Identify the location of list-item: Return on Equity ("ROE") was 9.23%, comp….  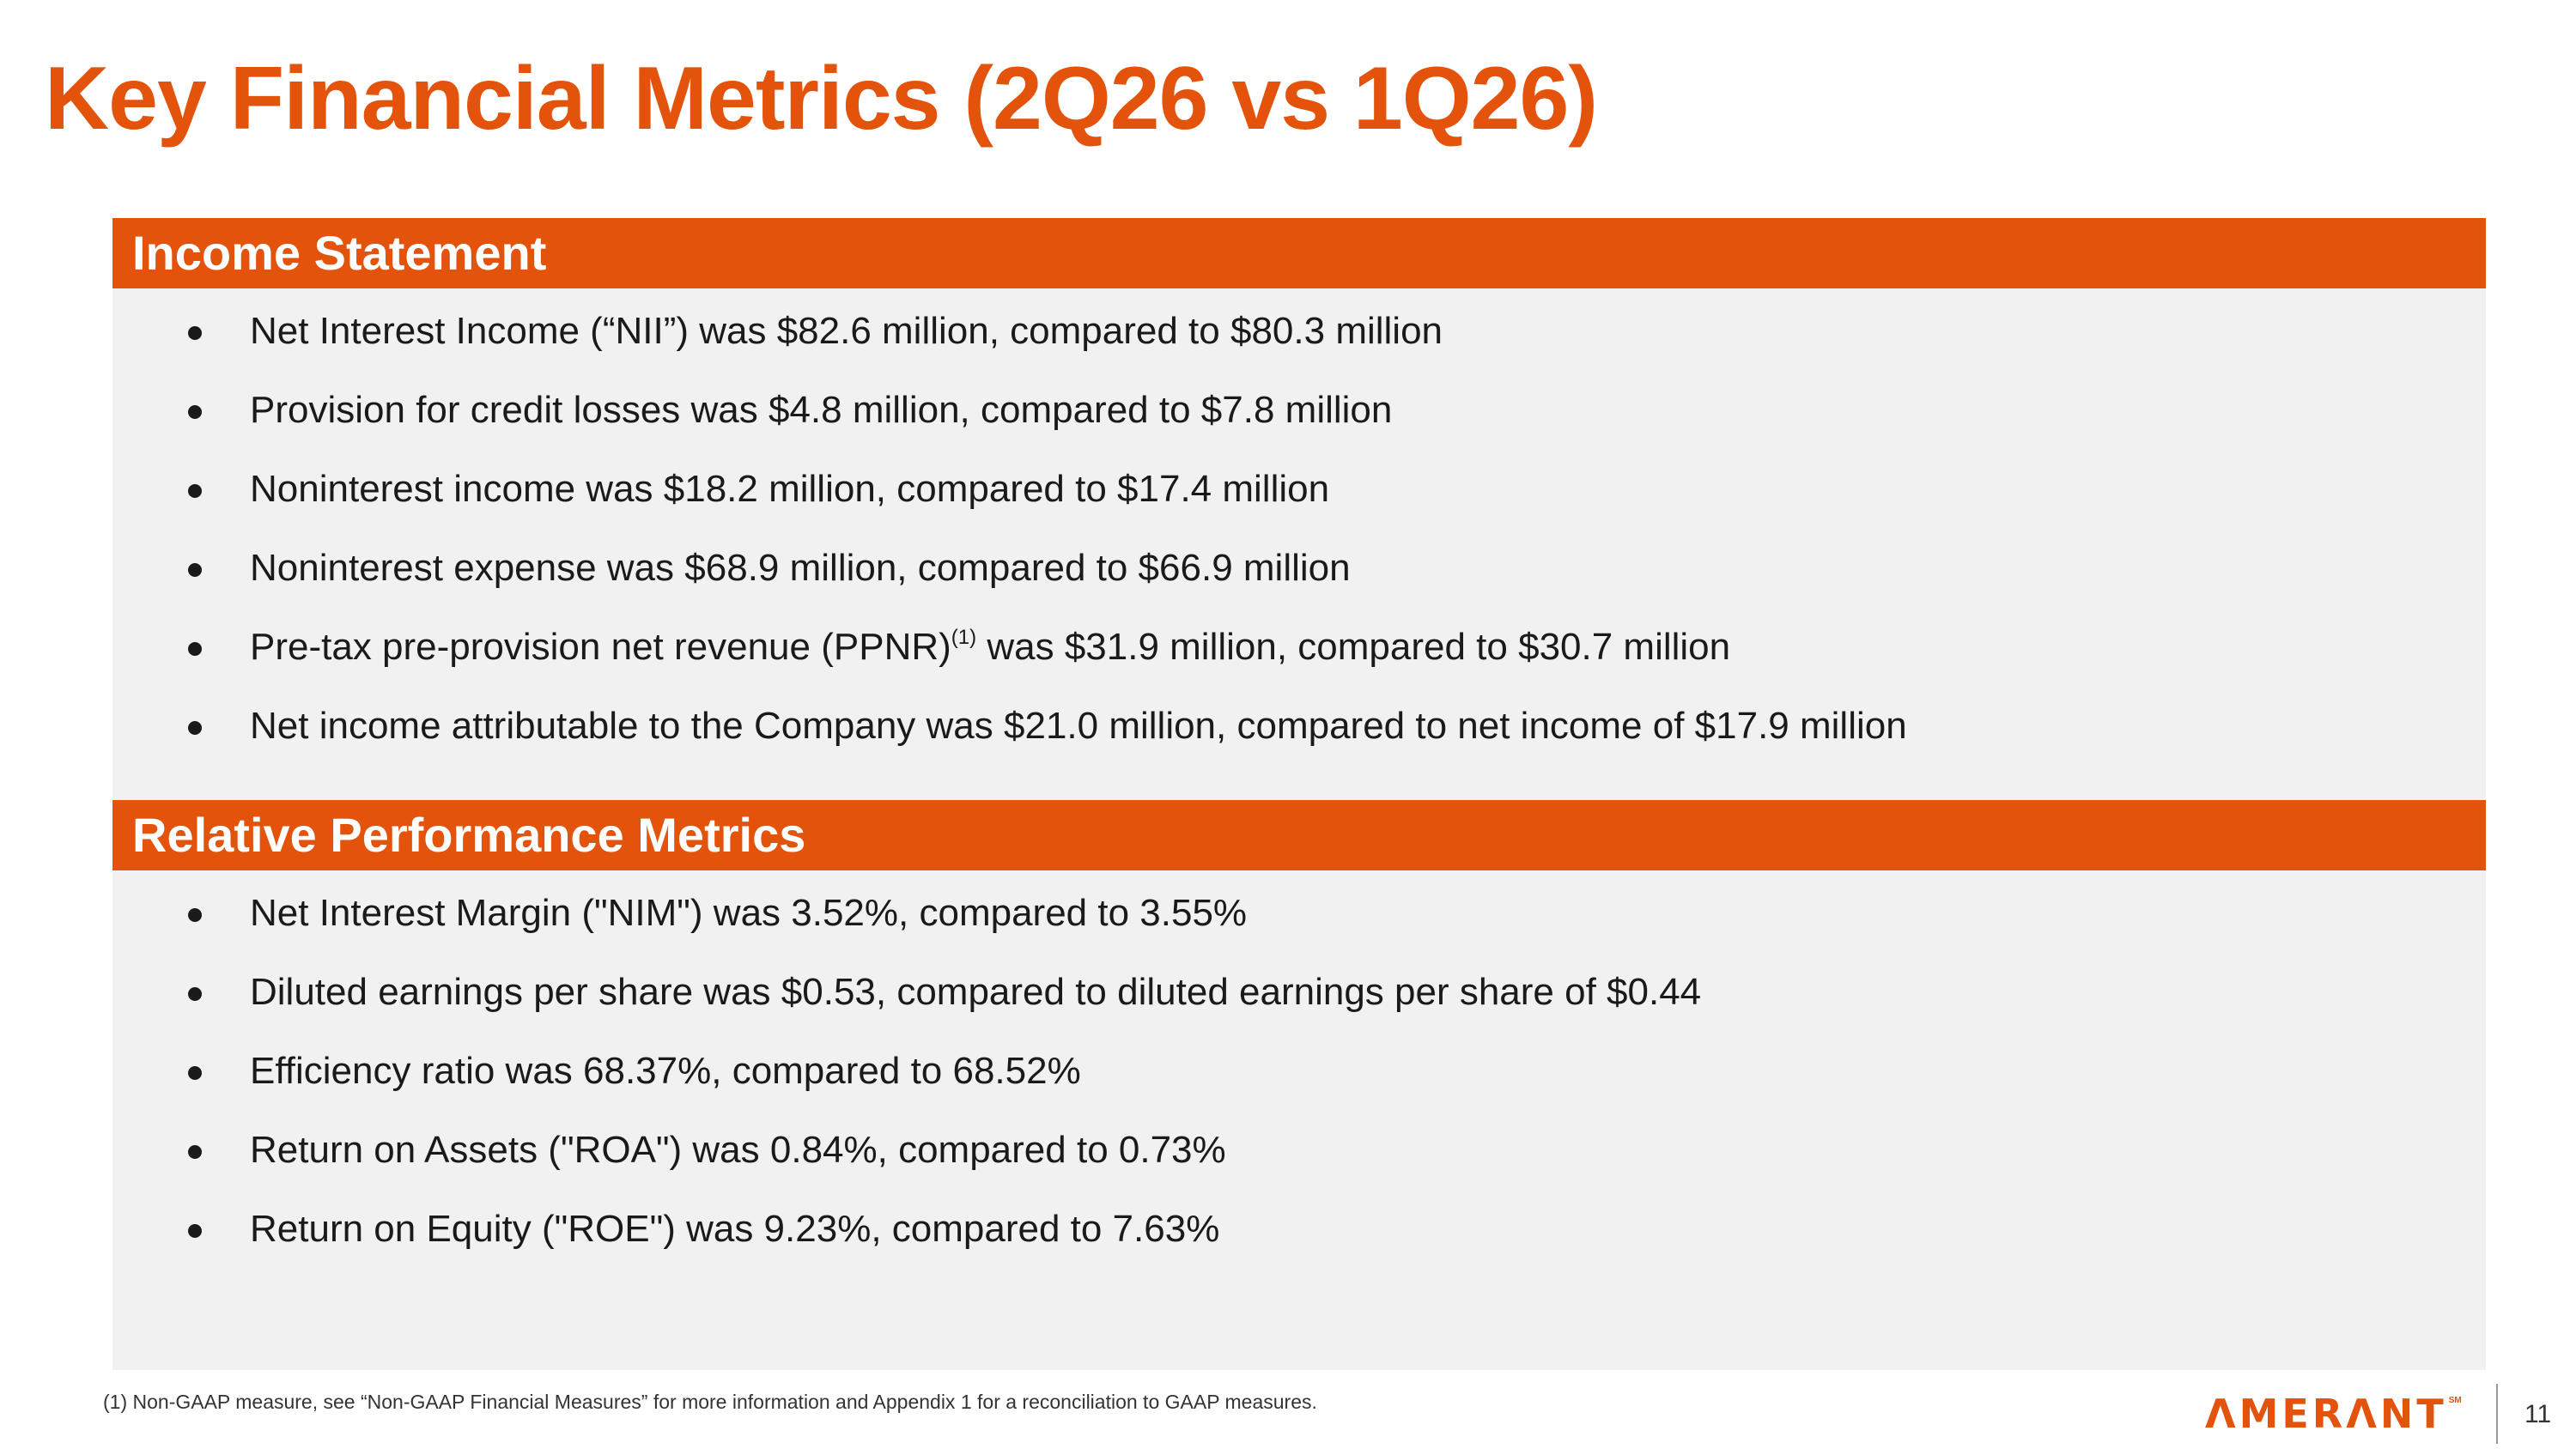
(1299, 1229).